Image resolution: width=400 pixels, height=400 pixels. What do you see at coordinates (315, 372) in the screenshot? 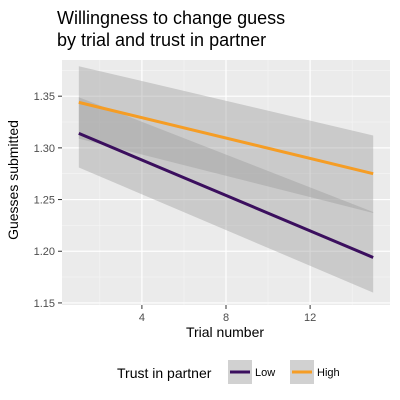
I see `legend-item-high: High` at bounding box center [315, 372].